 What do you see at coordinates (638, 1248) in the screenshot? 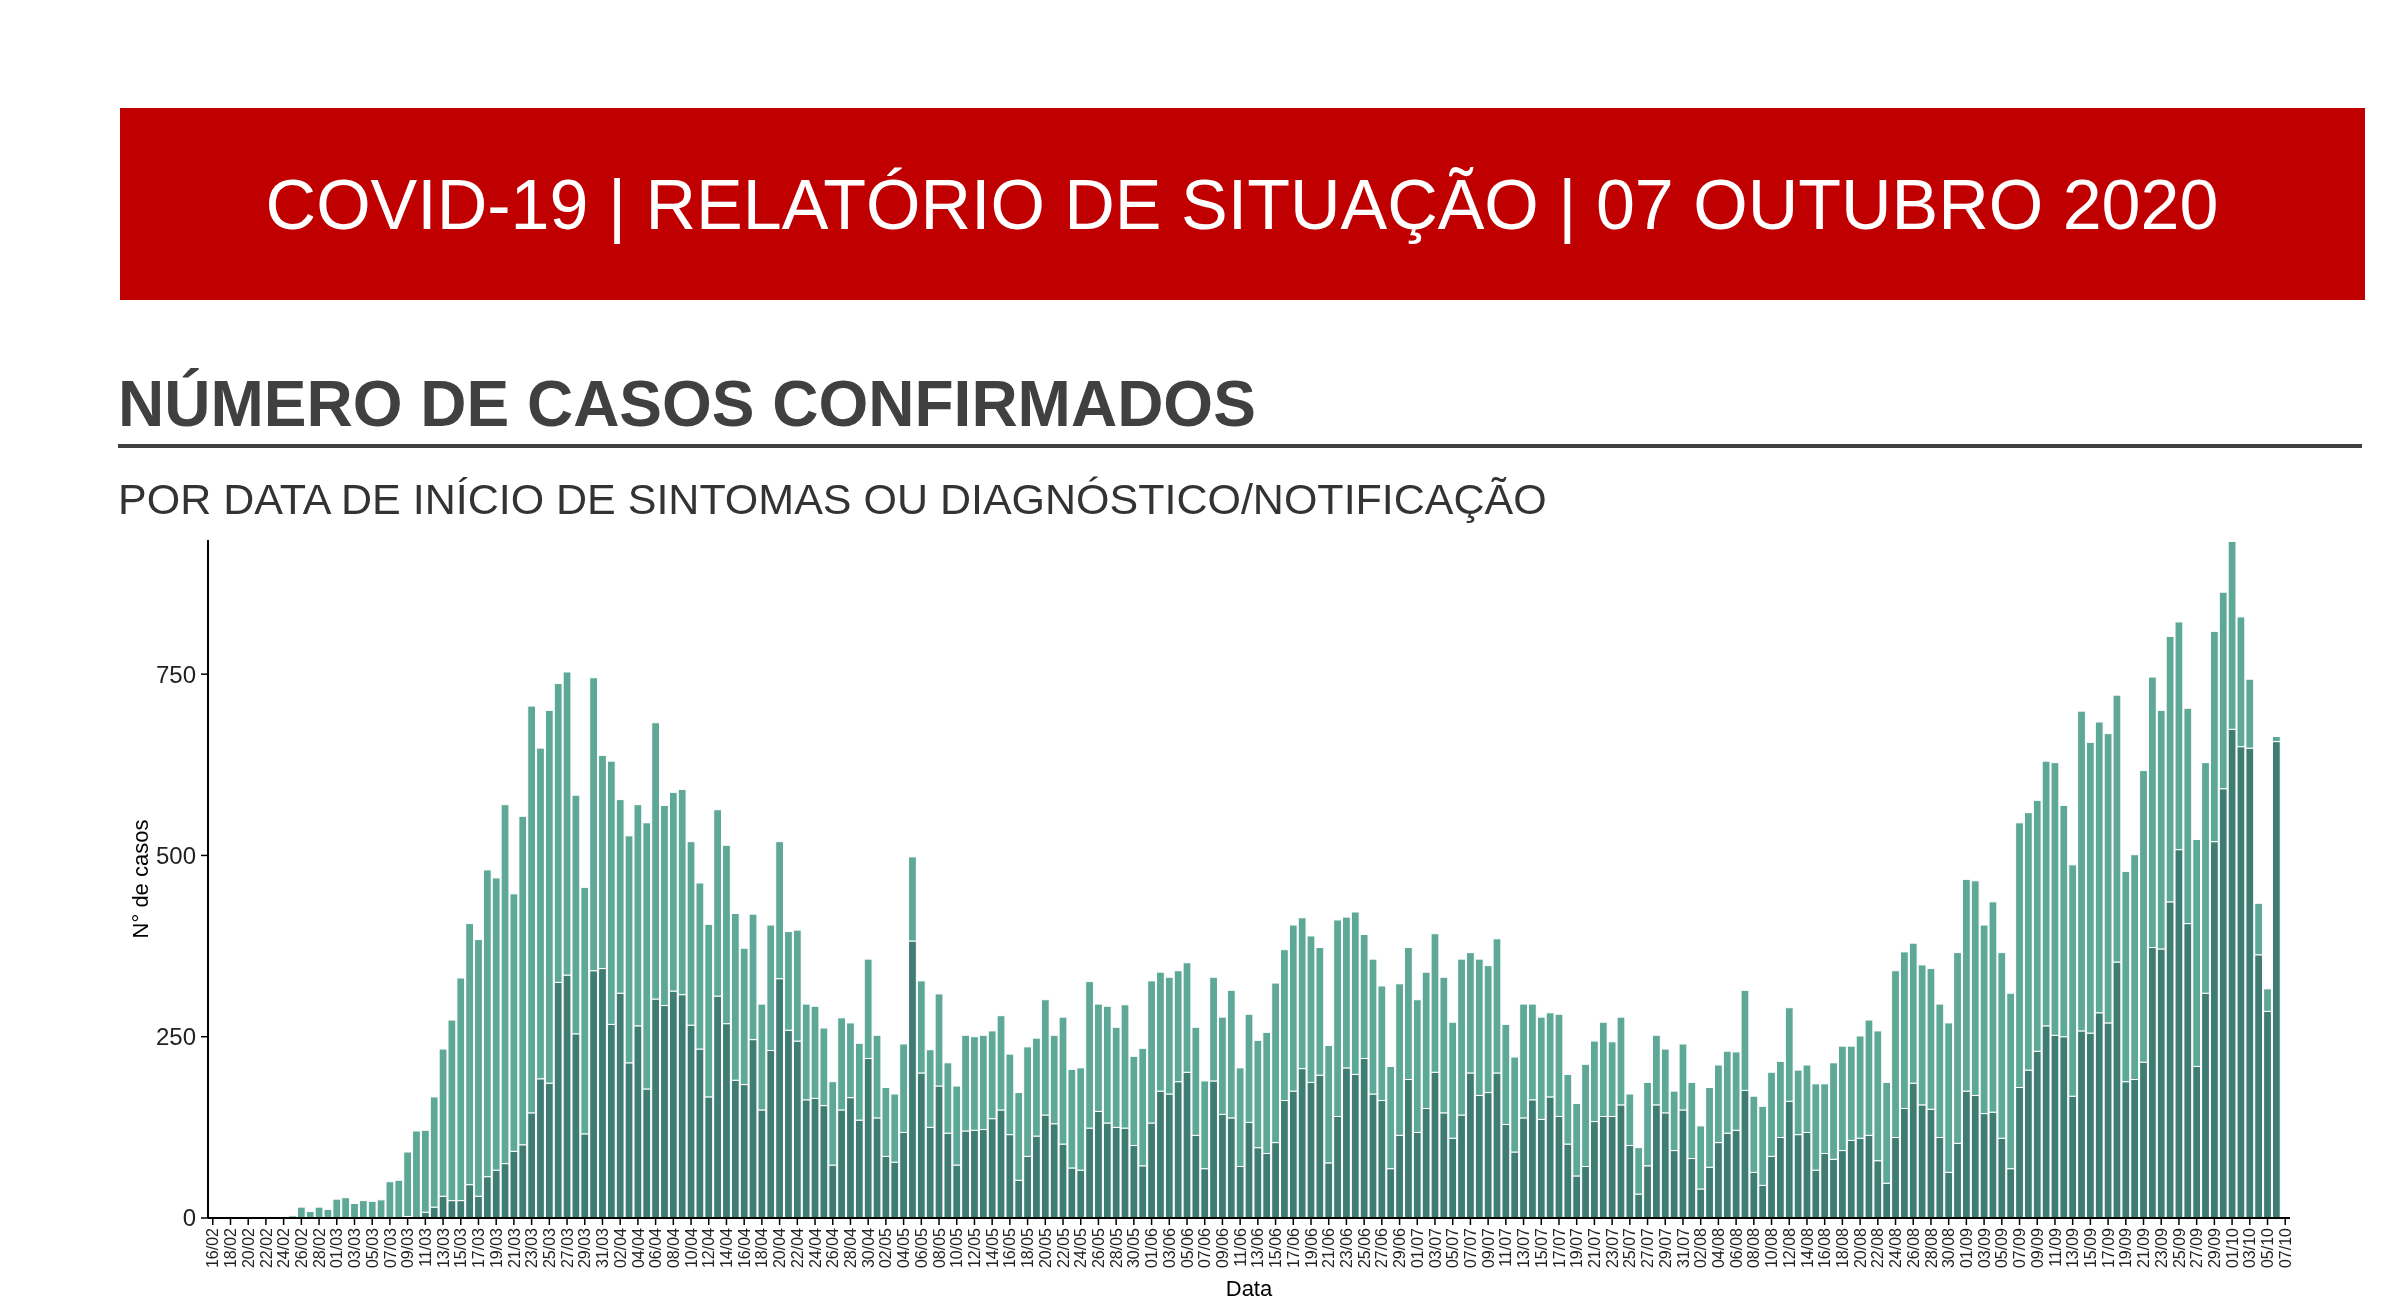
I see `x-tick-label: 04/04` at bounding box center [638, 1248].